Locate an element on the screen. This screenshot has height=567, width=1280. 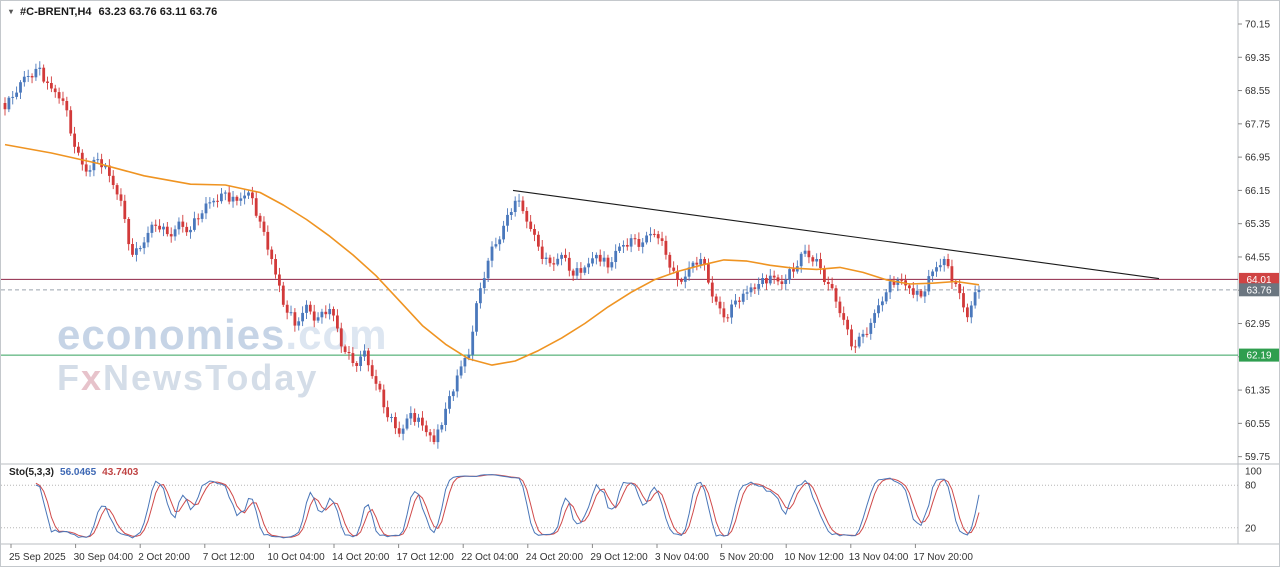
descending-trendline is located at coordinates (836, 234).